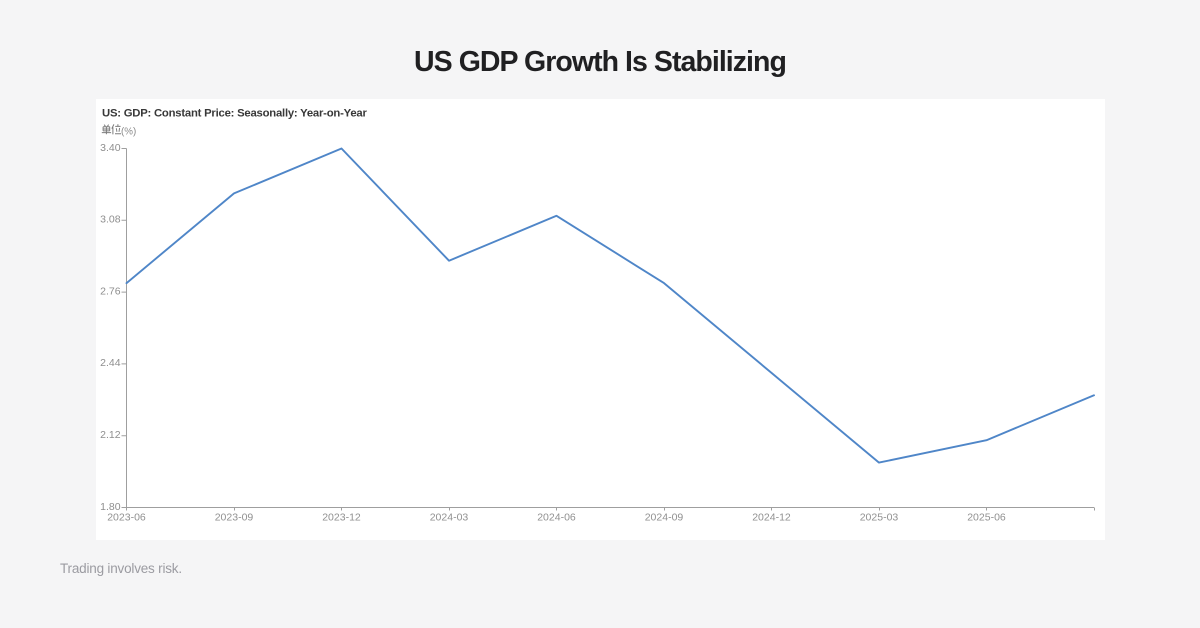 This screenshot has width=1200, height=628. What do you see at coordinates (449, 517) in the screenshot?
I see `svg-text: 2024-03` at bounding box center [449, 517].